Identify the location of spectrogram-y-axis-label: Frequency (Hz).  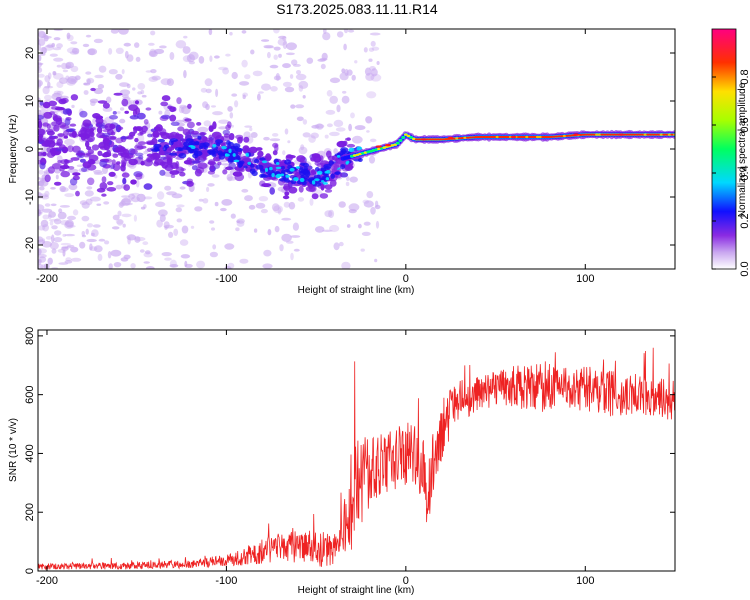
(13, 149).